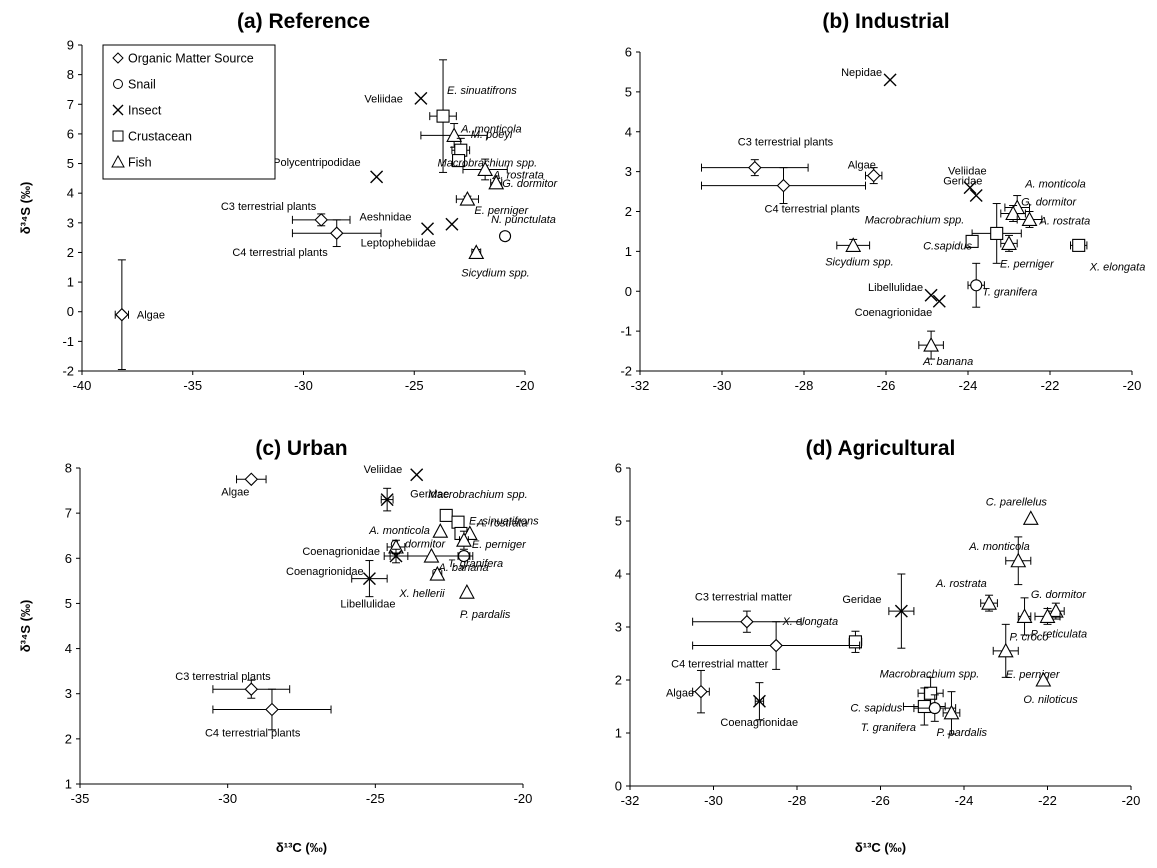  What do you see at coordinates (947, 246) in the screenshot?
I see `point-label: C.sapidus` at bounding box center [947, 246].